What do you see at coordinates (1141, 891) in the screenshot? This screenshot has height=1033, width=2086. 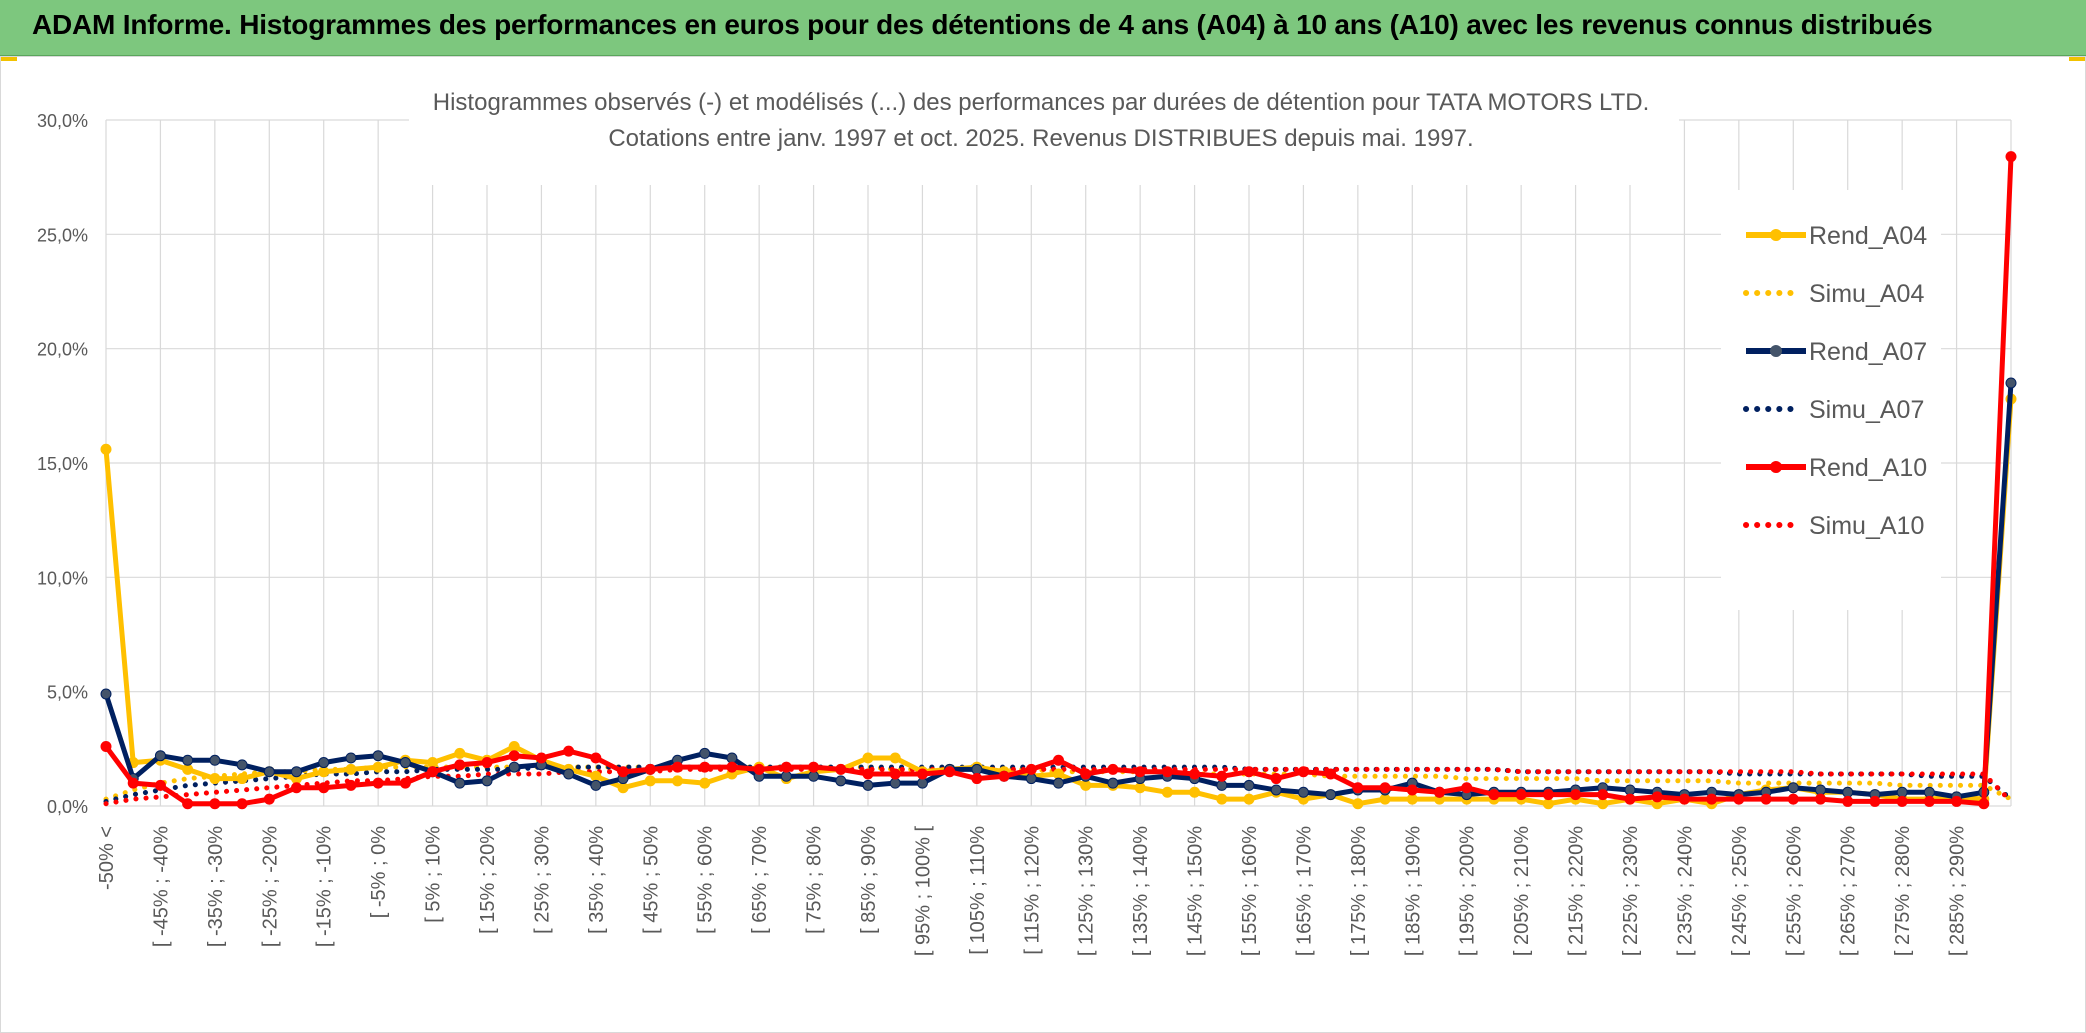 I see `x-tick-label: [ 135% ; 140%` at bounding box center [1141, 891].